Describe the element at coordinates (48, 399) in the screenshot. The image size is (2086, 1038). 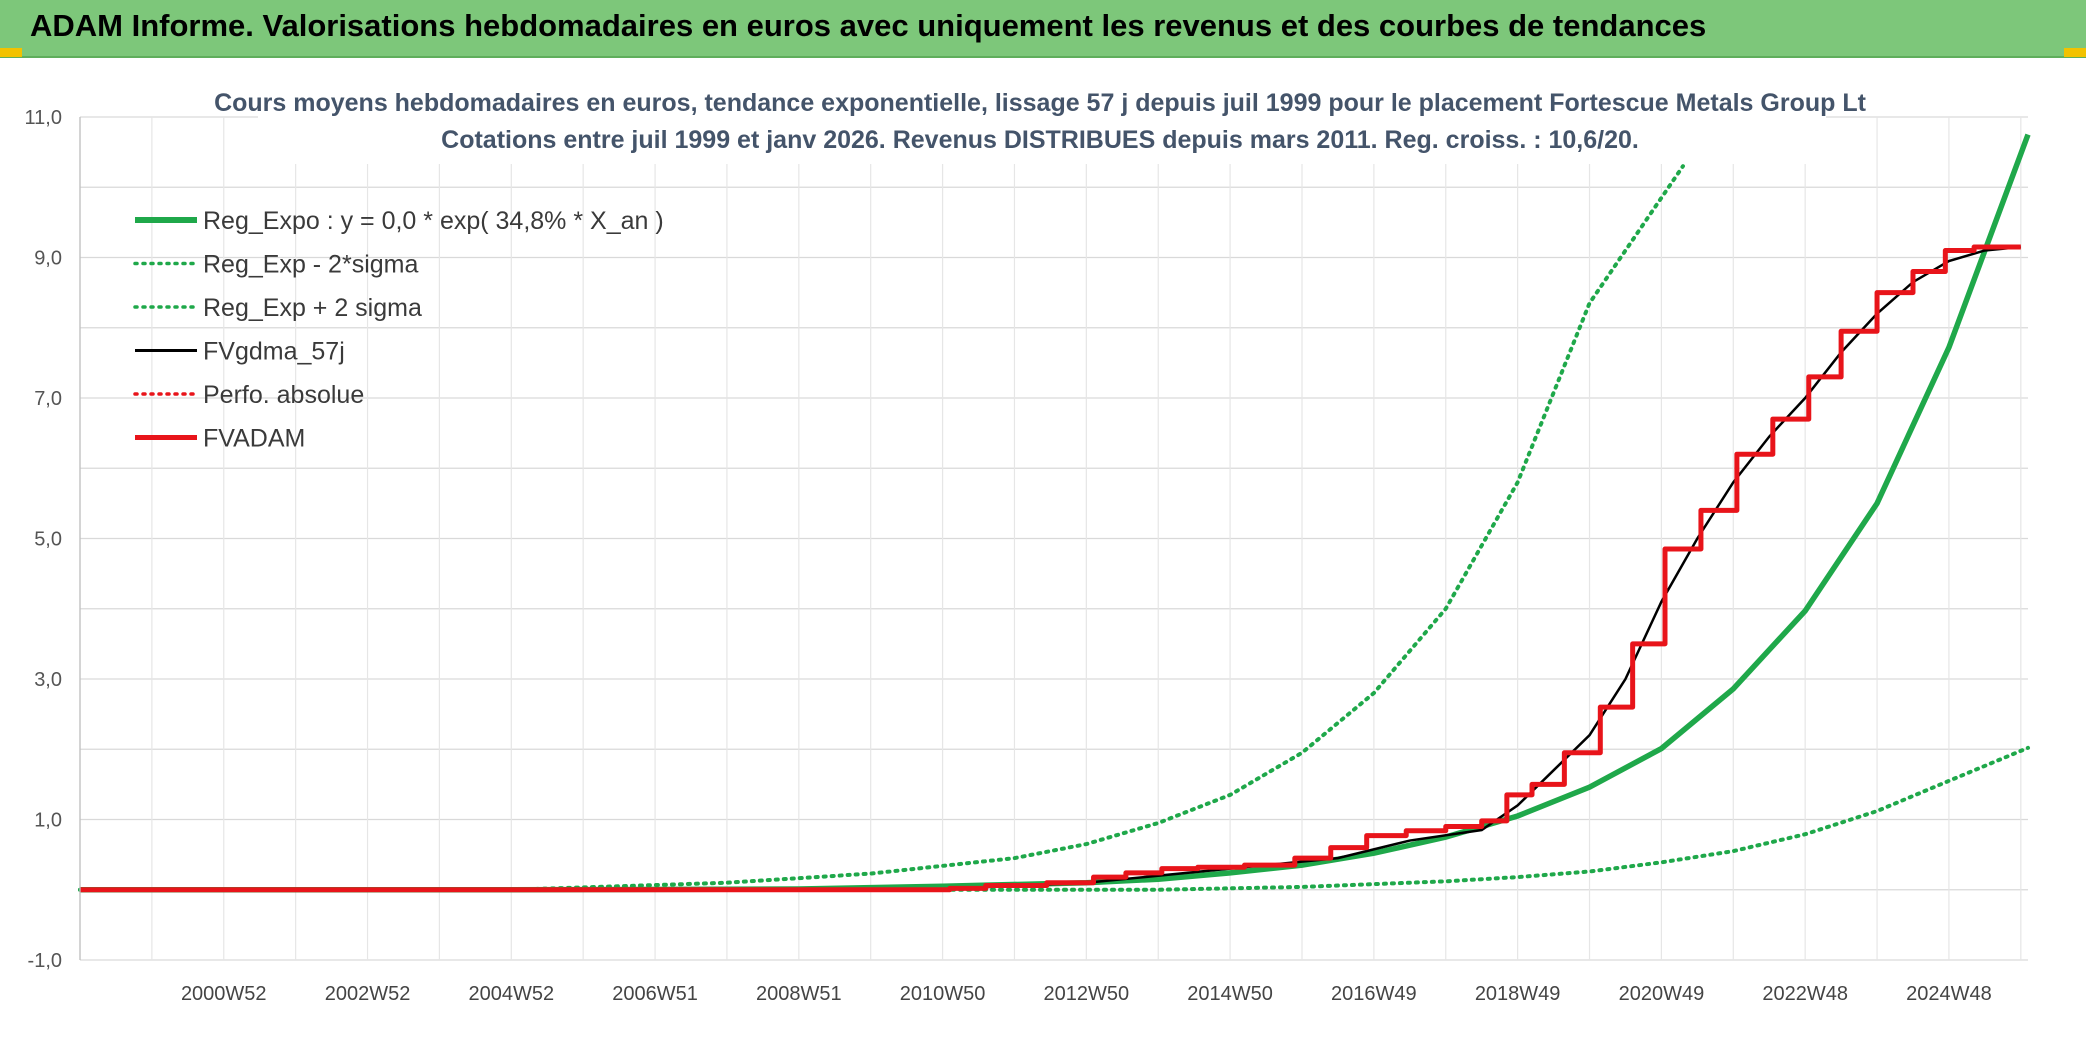
I see `y-tick-label: 7,0` at that location.